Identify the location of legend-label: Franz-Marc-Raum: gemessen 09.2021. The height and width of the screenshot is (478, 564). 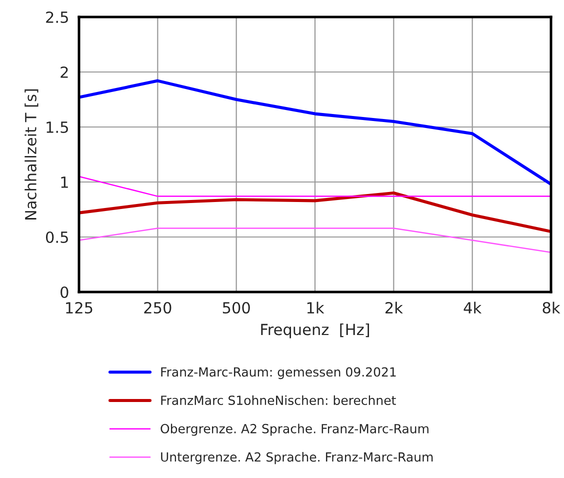
(278, 373).